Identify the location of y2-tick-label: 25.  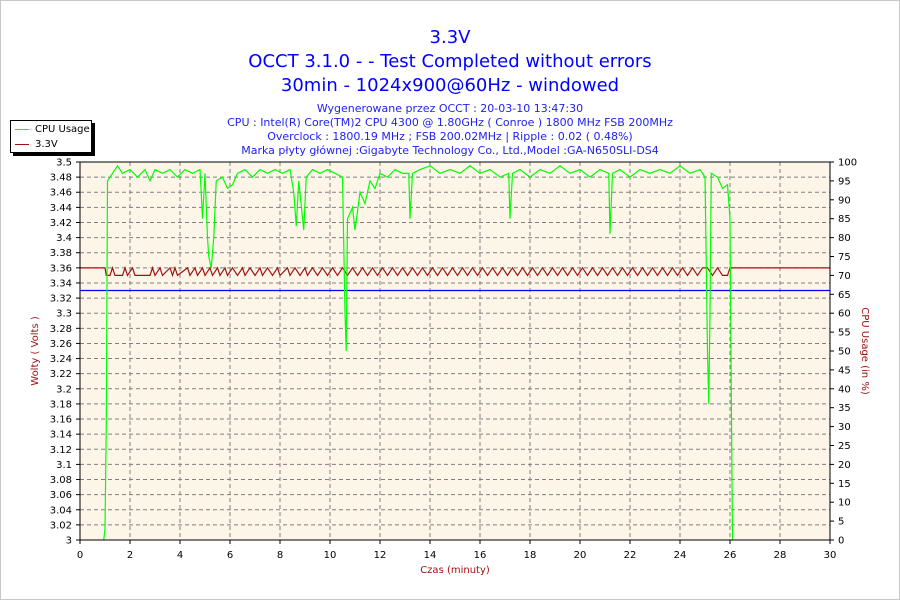
(844, 446).